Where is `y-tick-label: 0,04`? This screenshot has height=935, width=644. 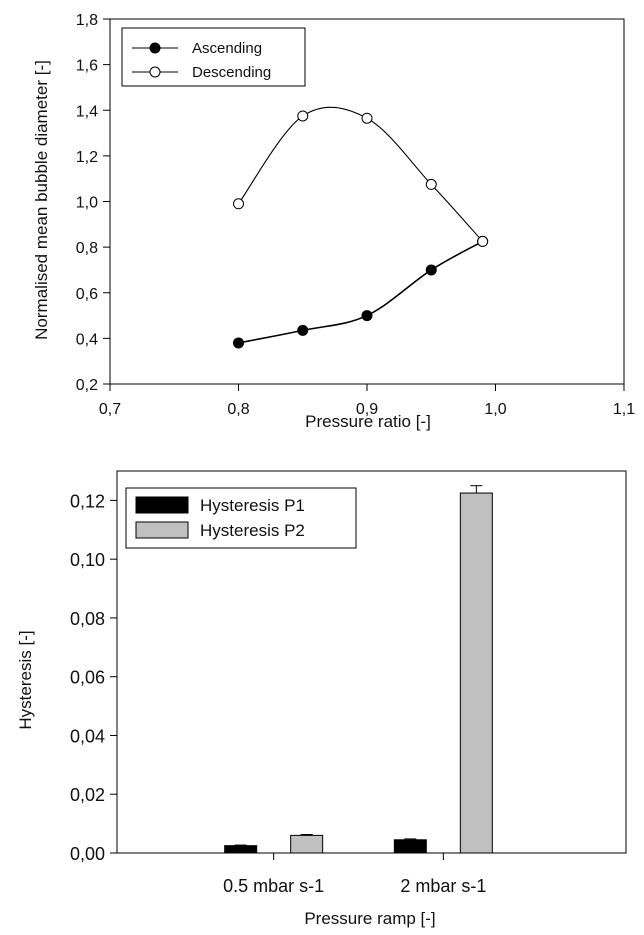
y-tick-label: 0,04 is located at coordinates (87, 736).